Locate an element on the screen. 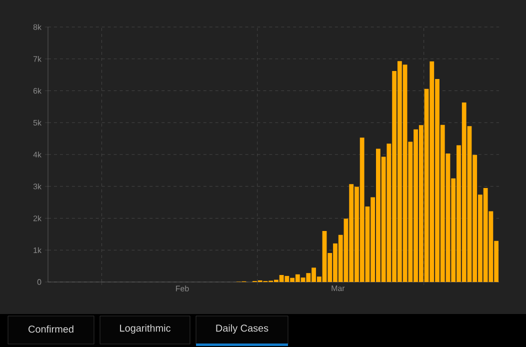 The image size is (526, 347). text: Daily Cases is located at coordinates (242, 329).